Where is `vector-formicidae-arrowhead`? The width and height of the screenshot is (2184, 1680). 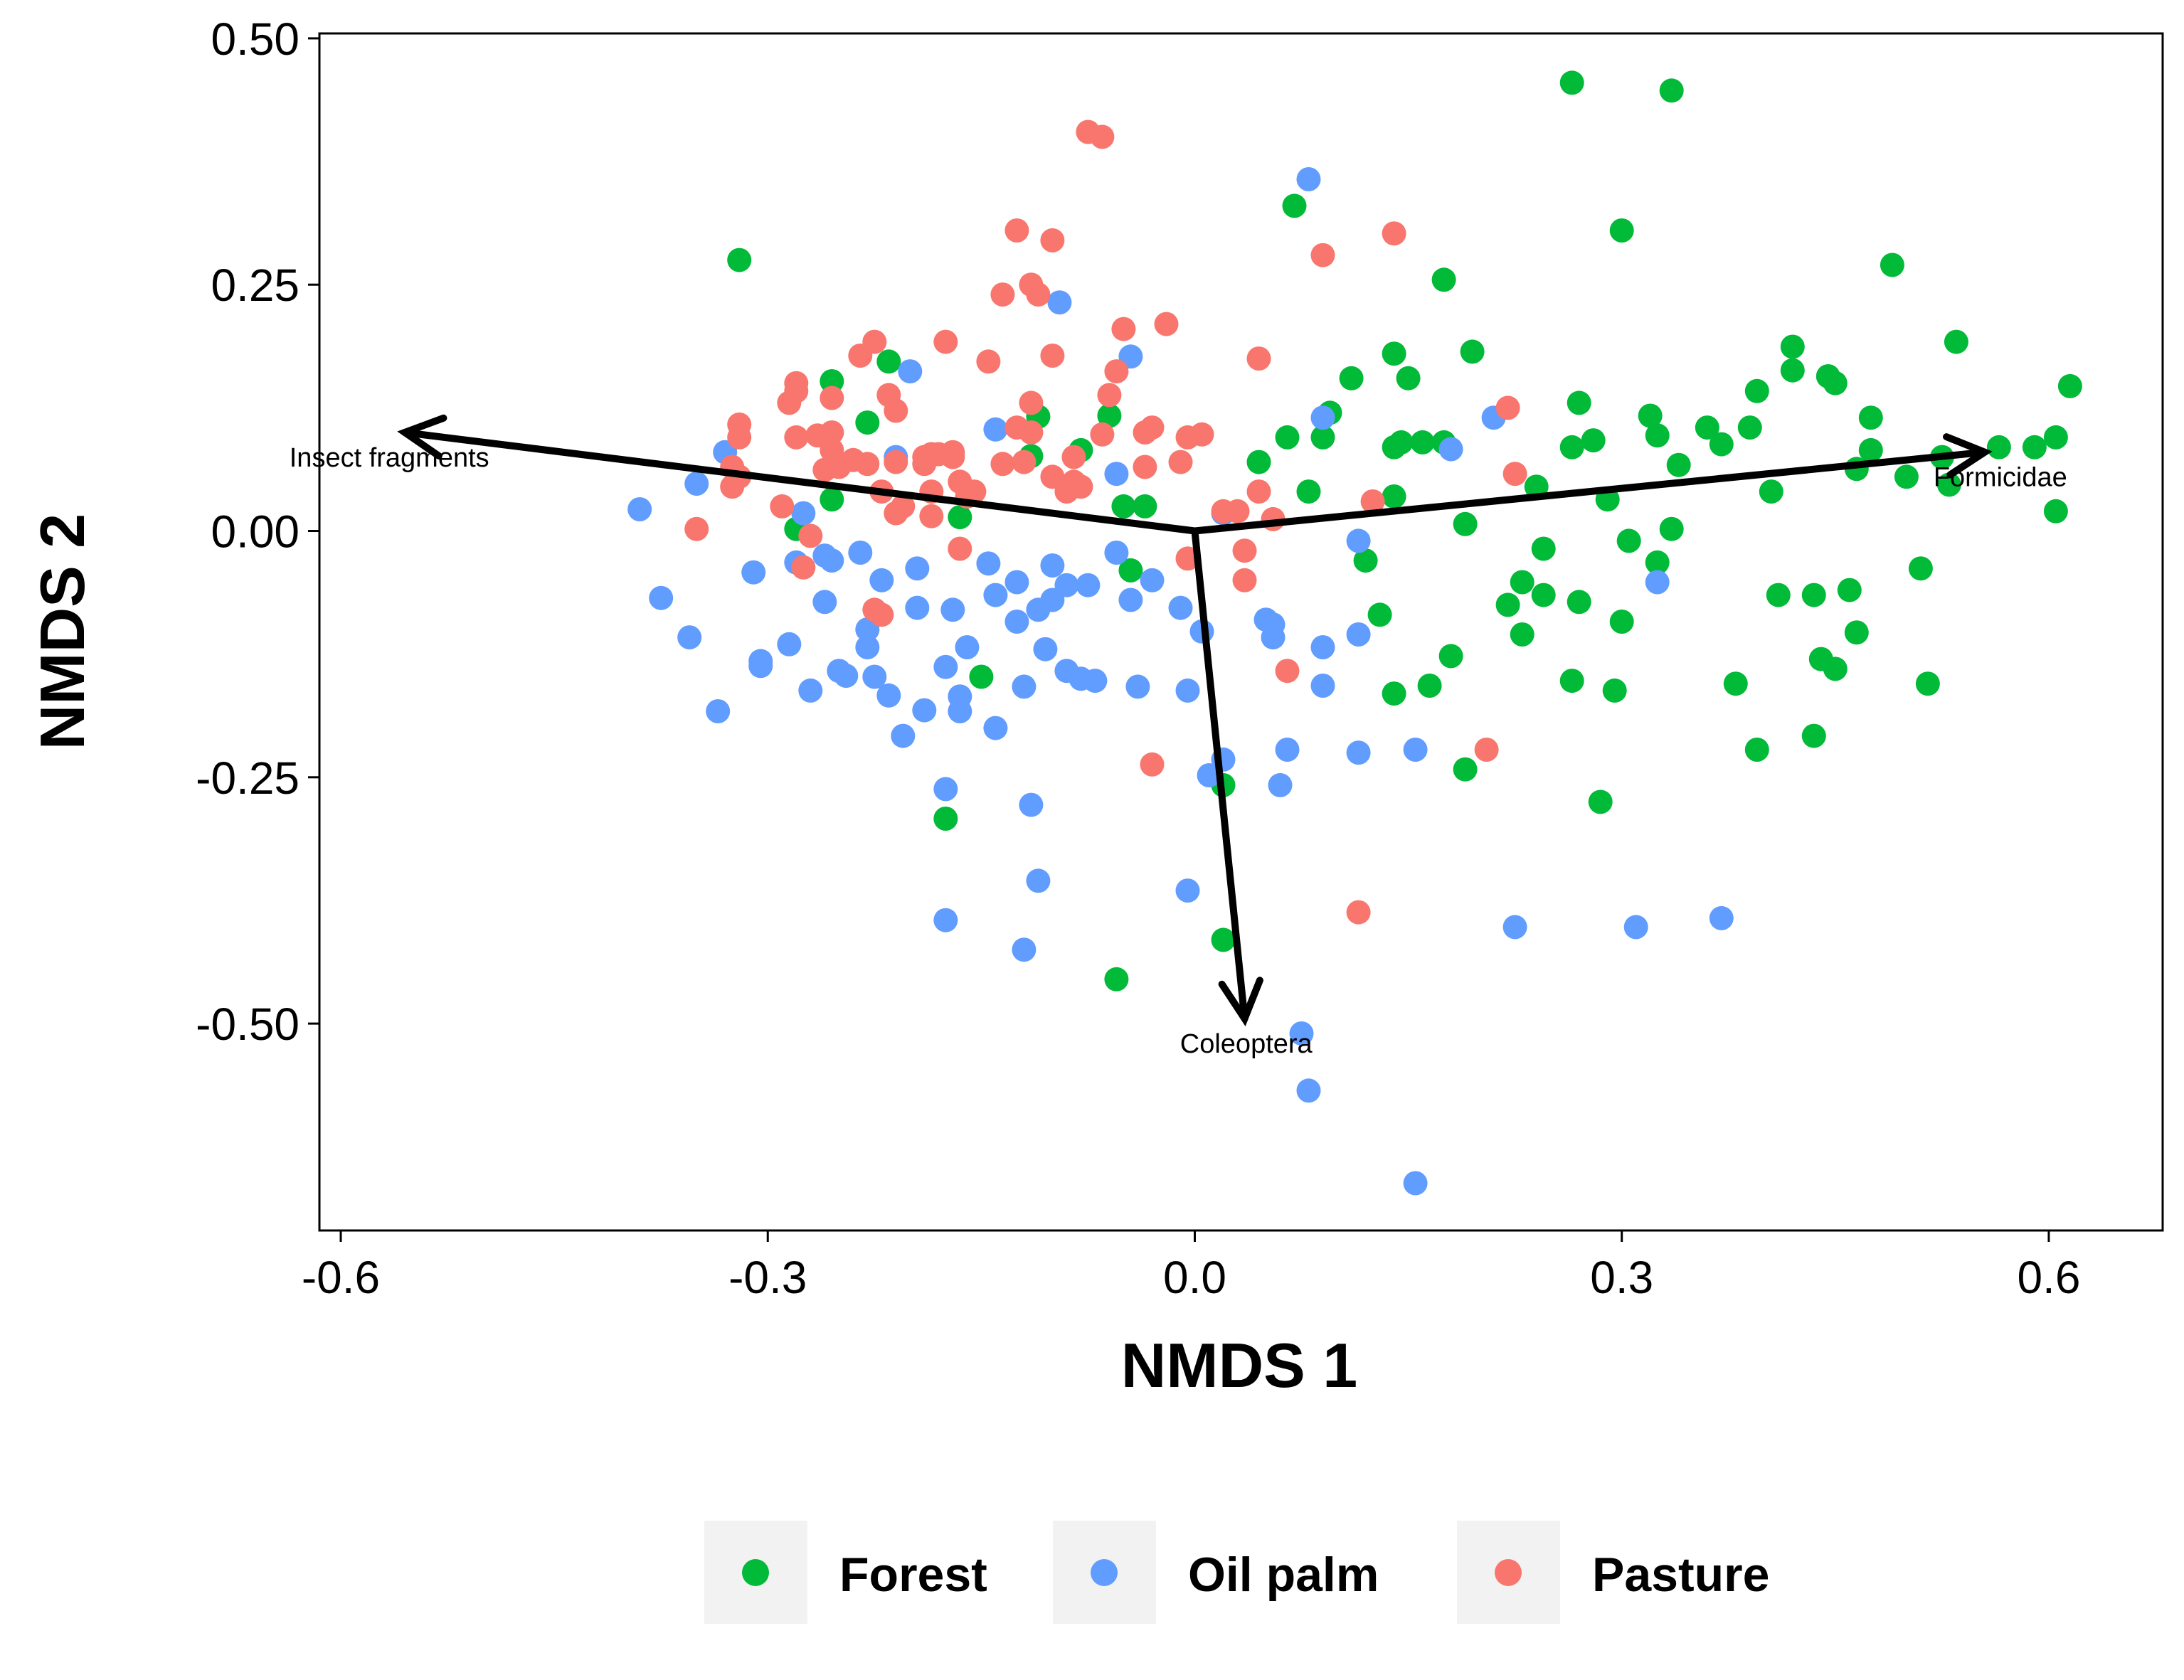
vector-formicidae-arrowhead is located at coordinates (1968, 456).